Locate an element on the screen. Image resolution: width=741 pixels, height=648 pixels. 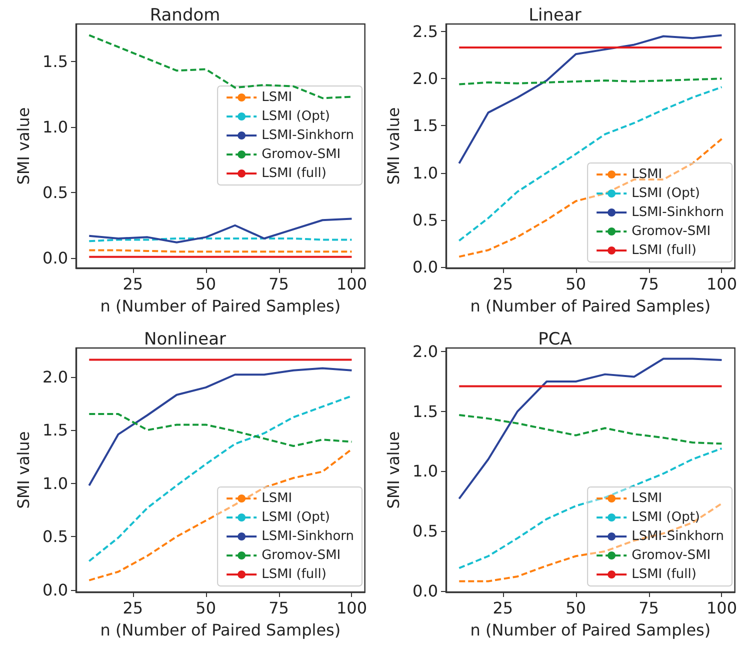
chart-title: Nonlinear is located at coordinates (185, 340).